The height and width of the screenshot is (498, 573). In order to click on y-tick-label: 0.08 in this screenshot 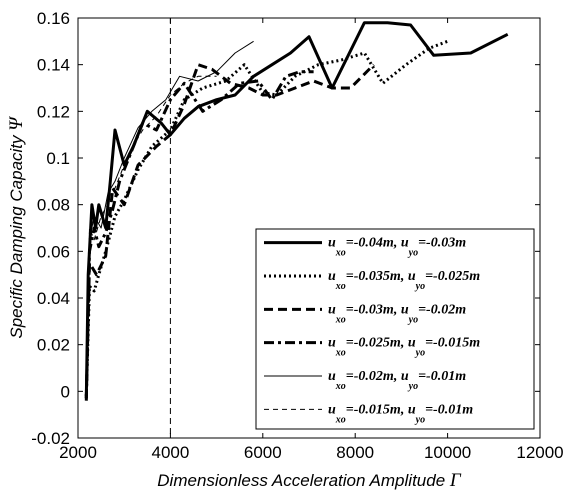, I will do `click(53, 205)`.